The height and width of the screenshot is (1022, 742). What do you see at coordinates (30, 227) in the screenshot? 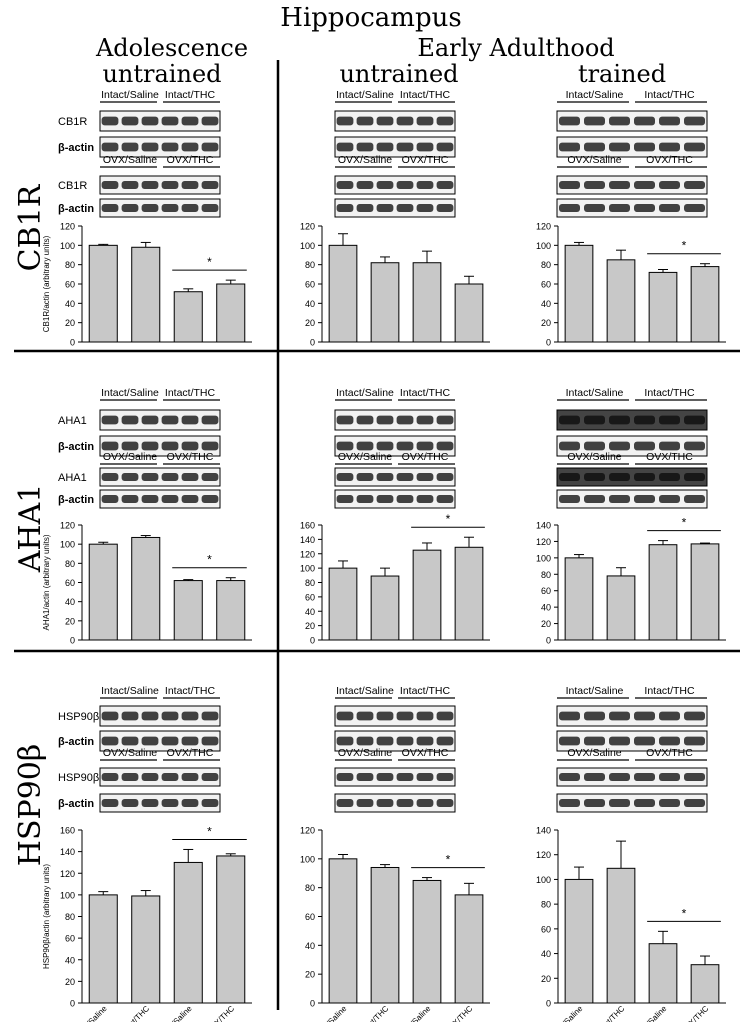
I see `row-label-cb1r: CB1R` at bounding box center [30, 227].